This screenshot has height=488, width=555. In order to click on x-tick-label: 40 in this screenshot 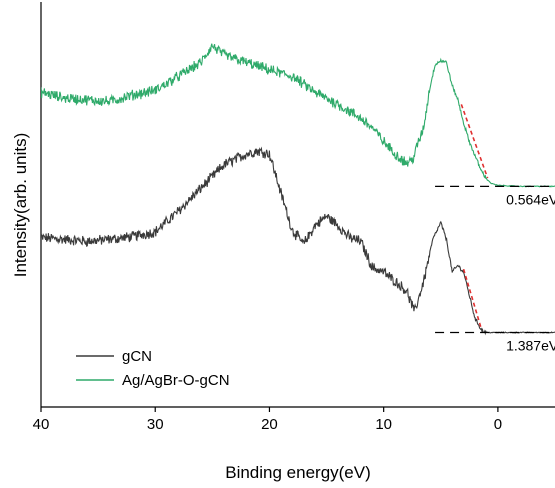, I will do `click(41, 424)`.